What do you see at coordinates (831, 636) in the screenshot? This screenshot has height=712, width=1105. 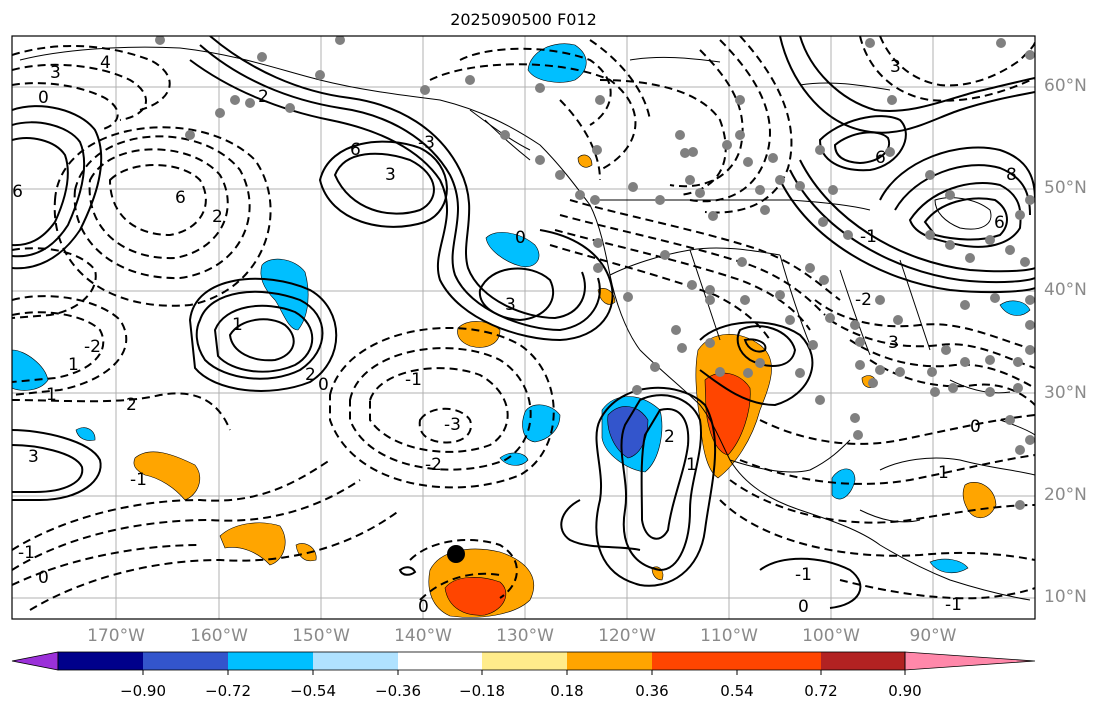 I see `lon-label: 100°W` at bounding box center [831, 636].